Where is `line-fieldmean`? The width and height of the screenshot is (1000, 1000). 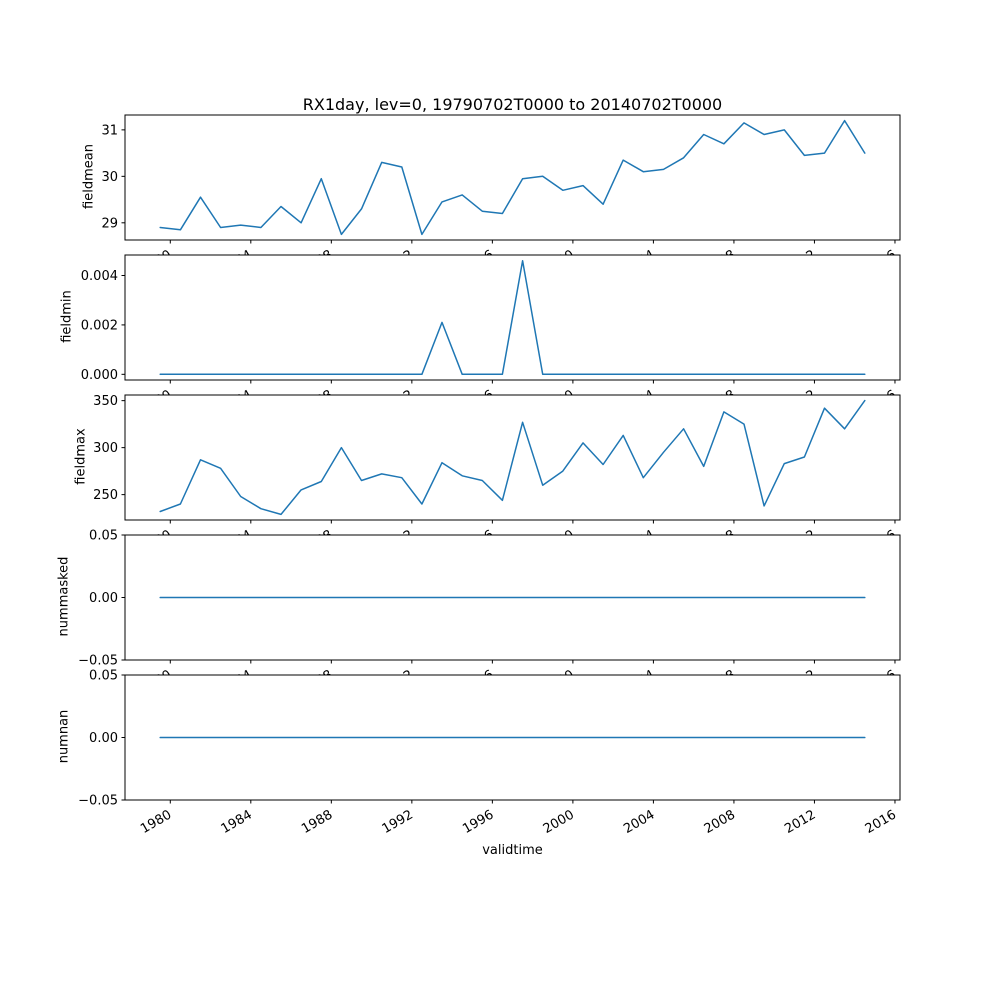 line-fieldmean is located at coordinates (512, 177).